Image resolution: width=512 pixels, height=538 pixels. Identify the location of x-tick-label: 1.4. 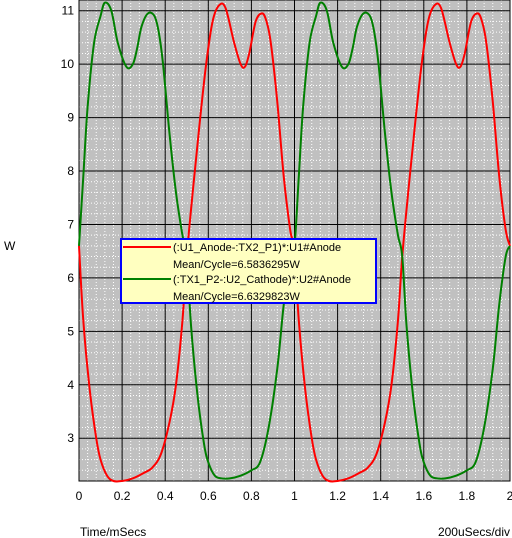
(380, 496).